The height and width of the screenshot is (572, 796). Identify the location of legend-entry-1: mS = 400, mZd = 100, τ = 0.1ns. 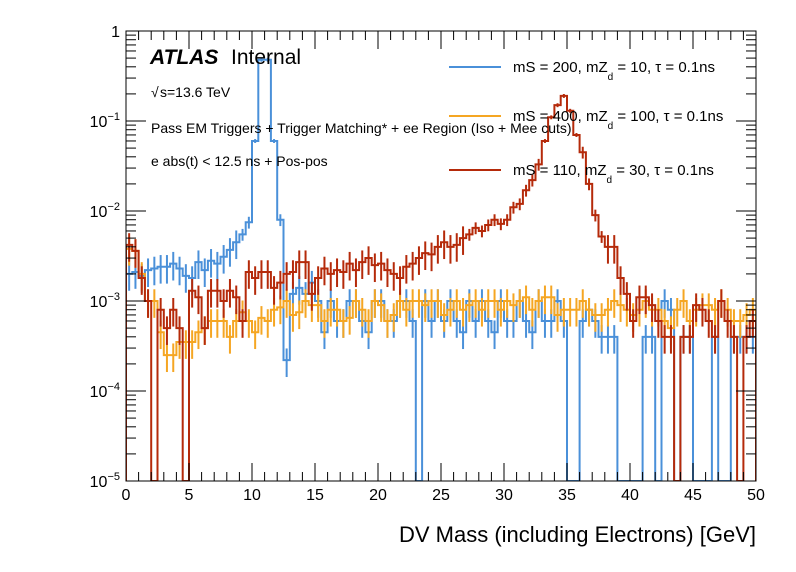
(586, 120).